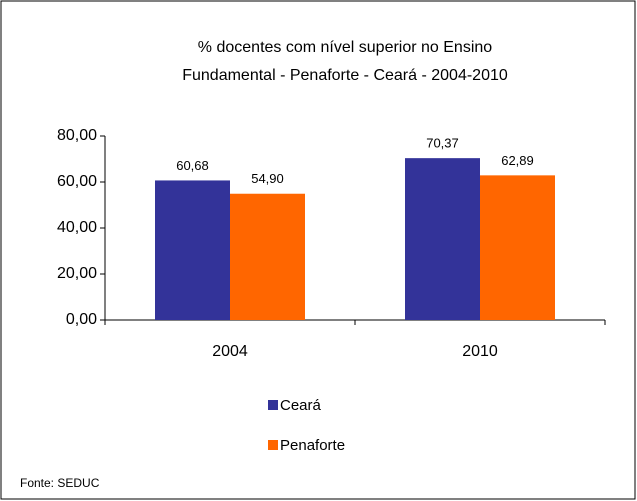 The height and width of the screenshot is (501, 637). I want to click on legend-label: Ceará, so click(301, 405).